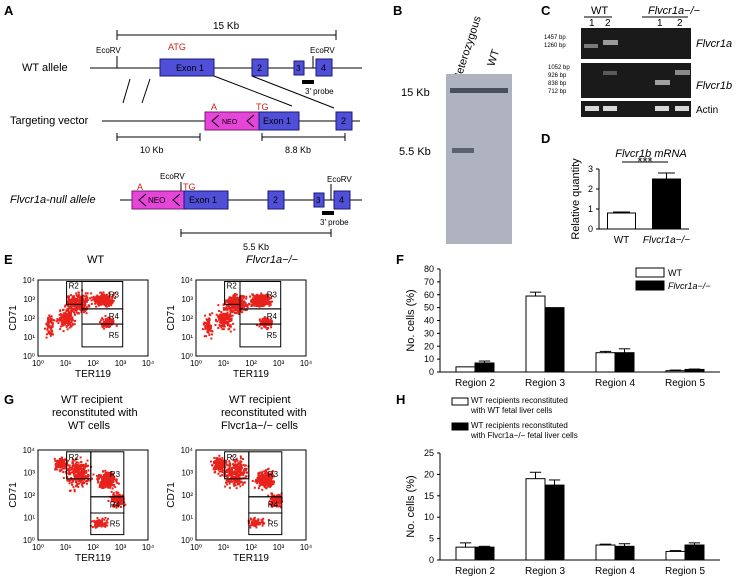  What do you see at coordinates (622, 240) in the screenshot?
I see `x-category-label: WT` at bounding box center [622, 240].